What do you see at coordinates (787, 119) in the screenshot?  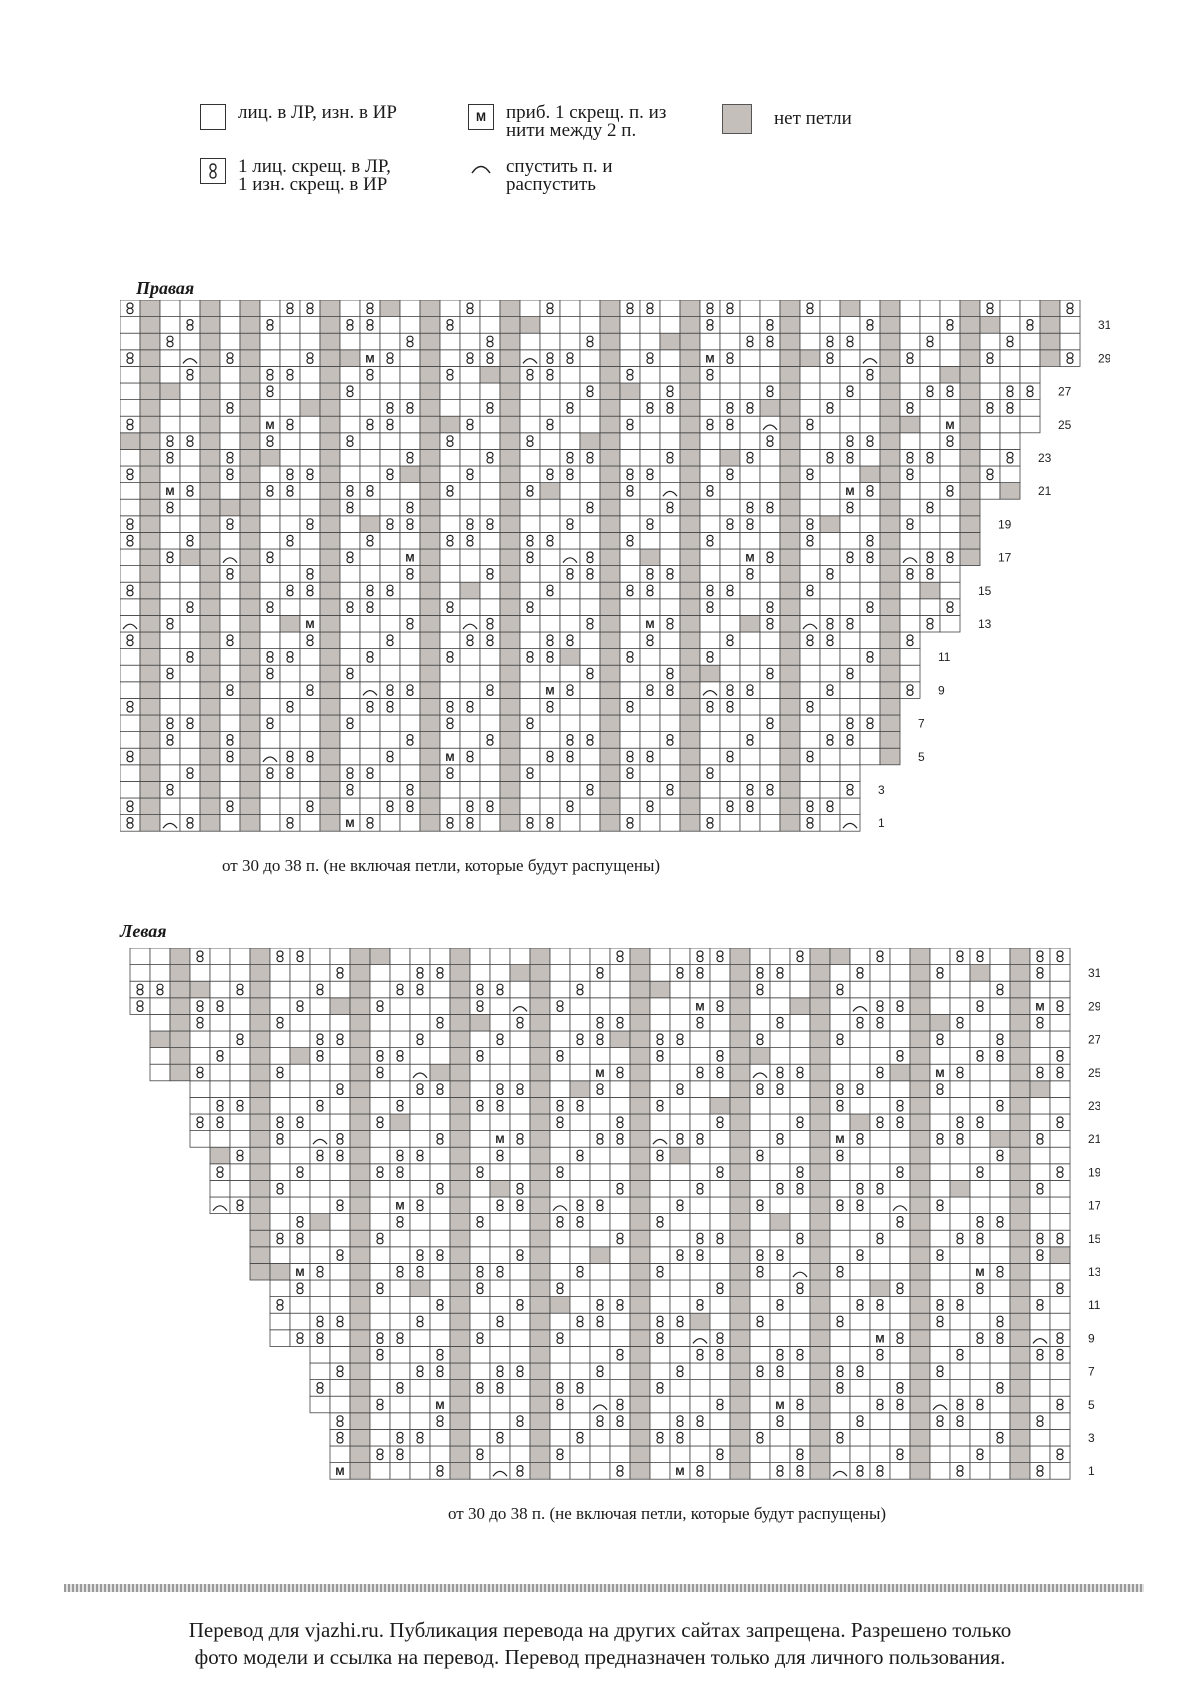 I see `legend-no-stitch: нет петли` at bounding box center [787, 119].